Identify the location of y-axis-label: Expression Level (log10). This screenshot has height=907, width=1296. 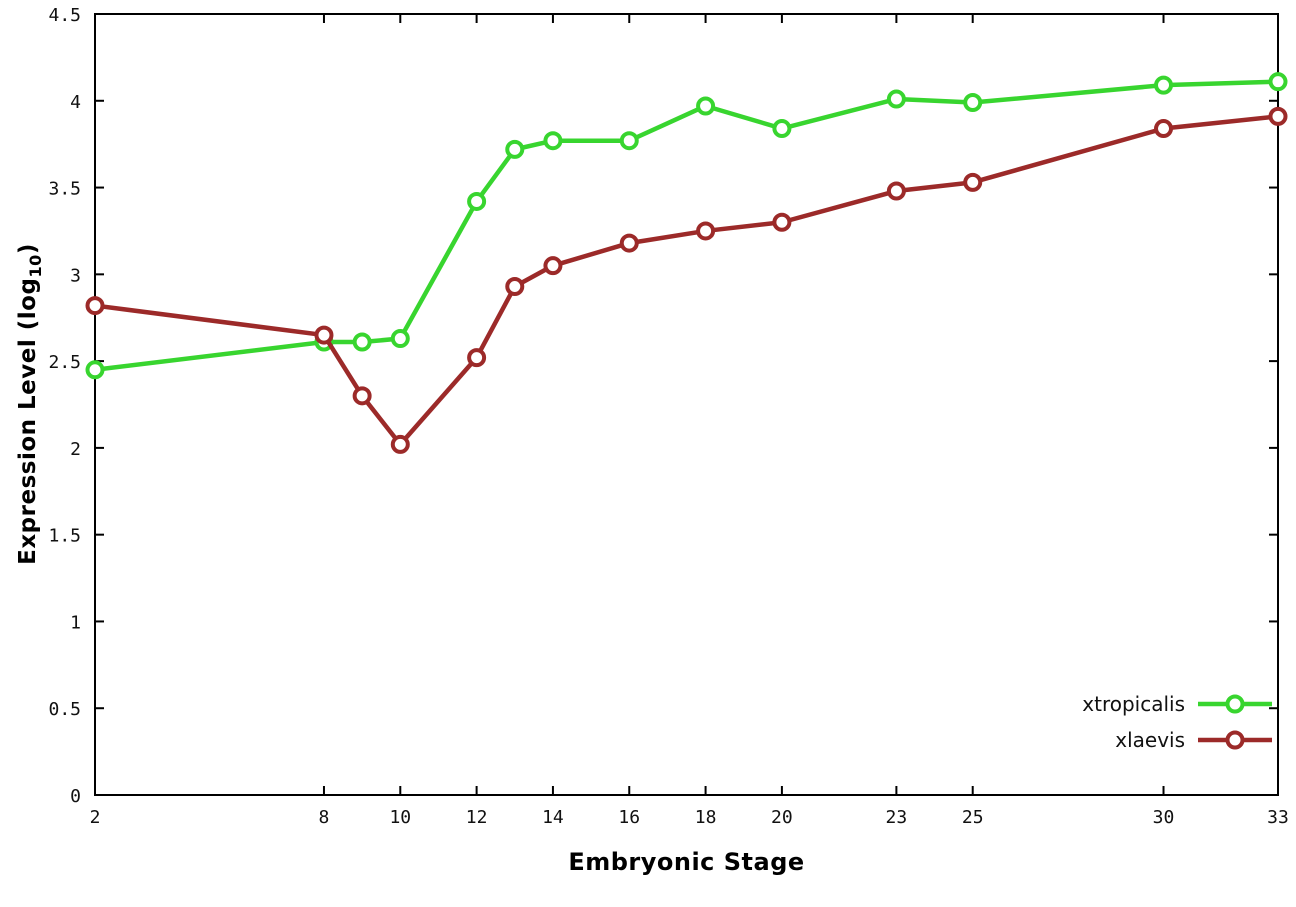
(30, 404).